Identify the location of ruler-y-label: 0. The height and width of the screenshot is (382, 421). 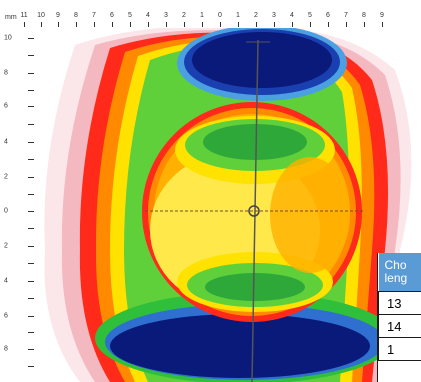
(6, 211).